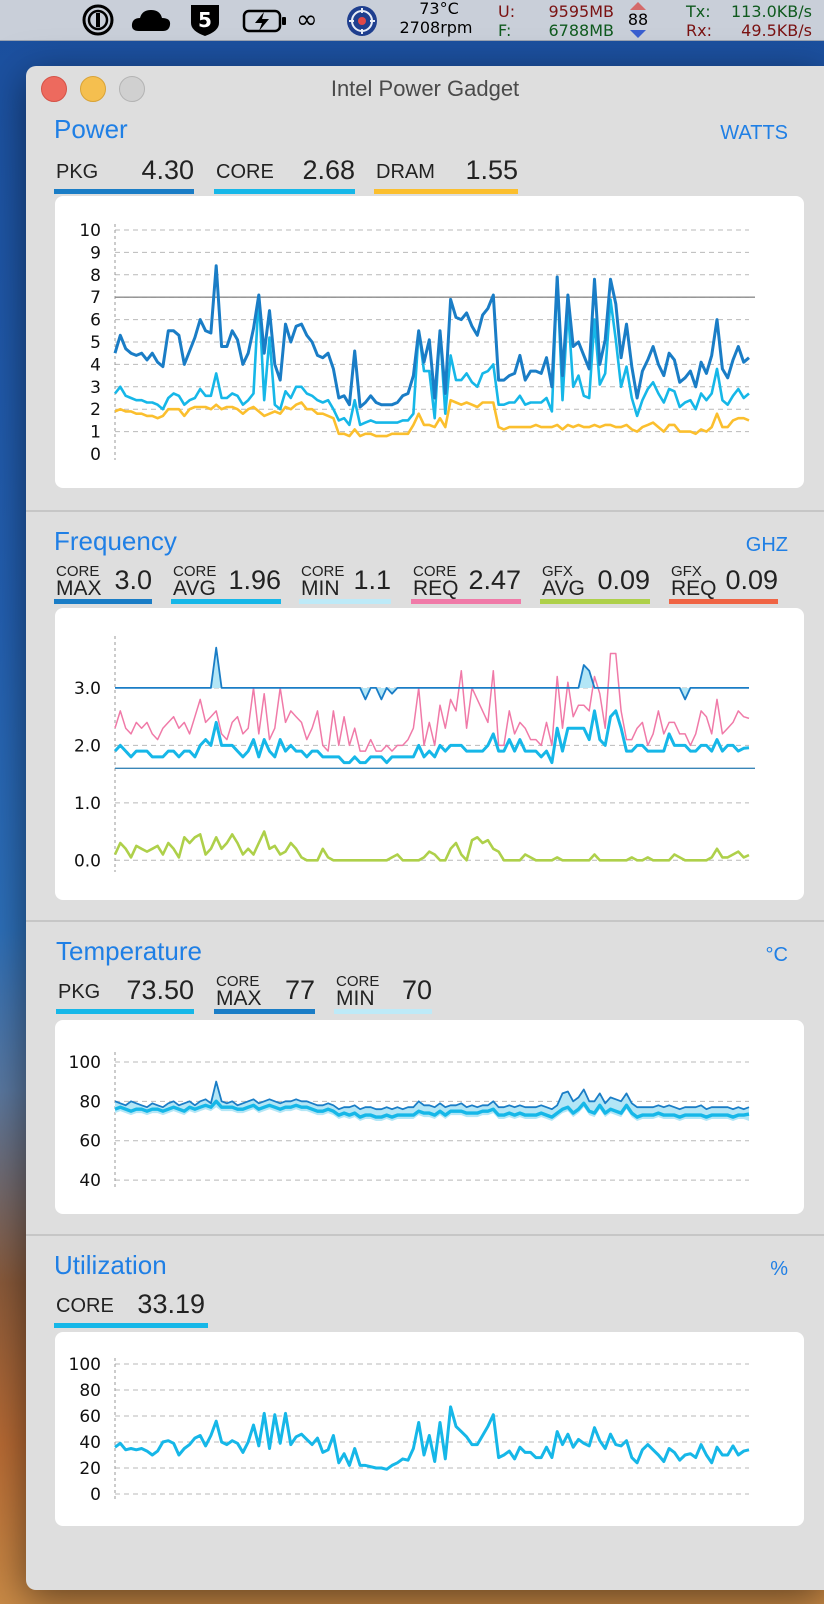 This screenshot has width=824, height=1604. Describe the element at coordinates (131, 1308) in the screenshot. I see `metric-core-utilization: CORE 33.19` at that location.